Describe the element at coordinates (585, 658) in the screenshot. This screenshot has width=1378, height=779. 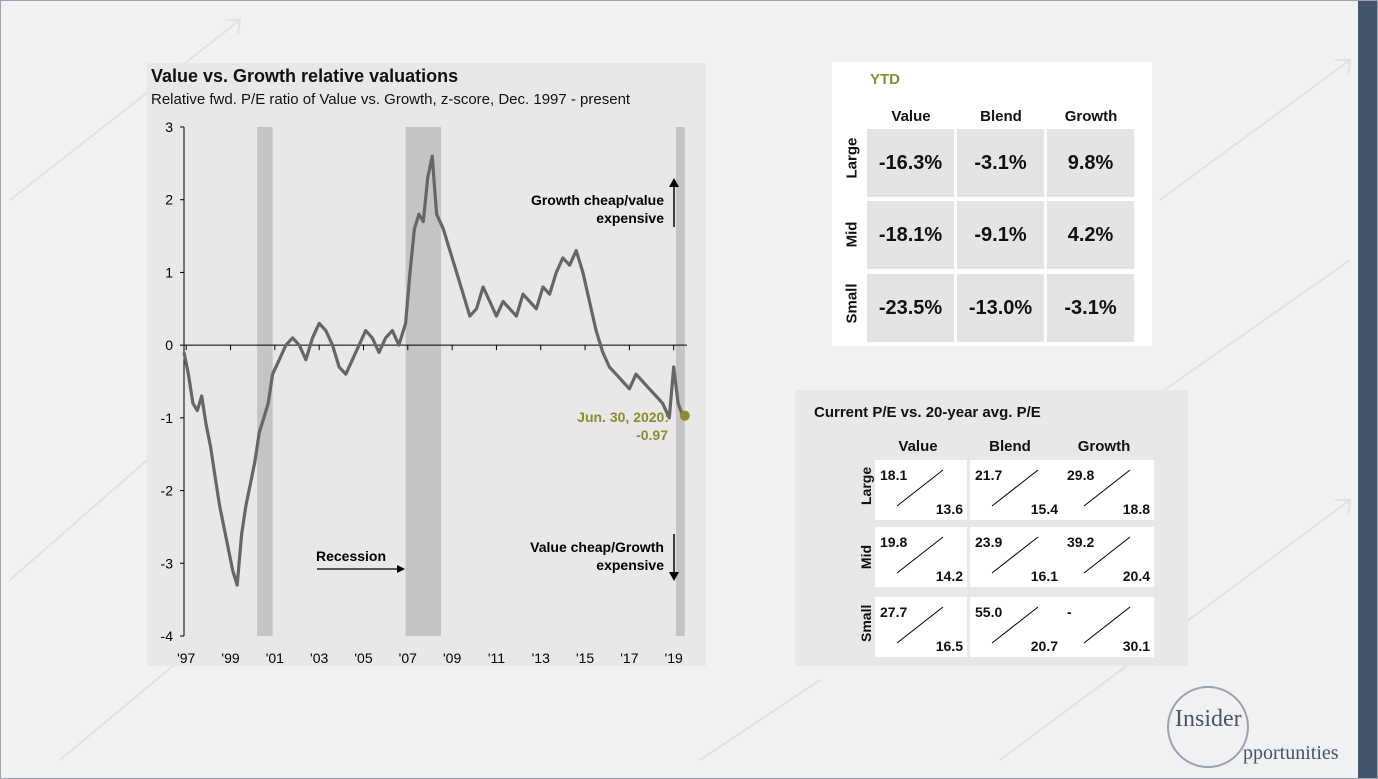
I see `x-tick-label: '15` at that location.